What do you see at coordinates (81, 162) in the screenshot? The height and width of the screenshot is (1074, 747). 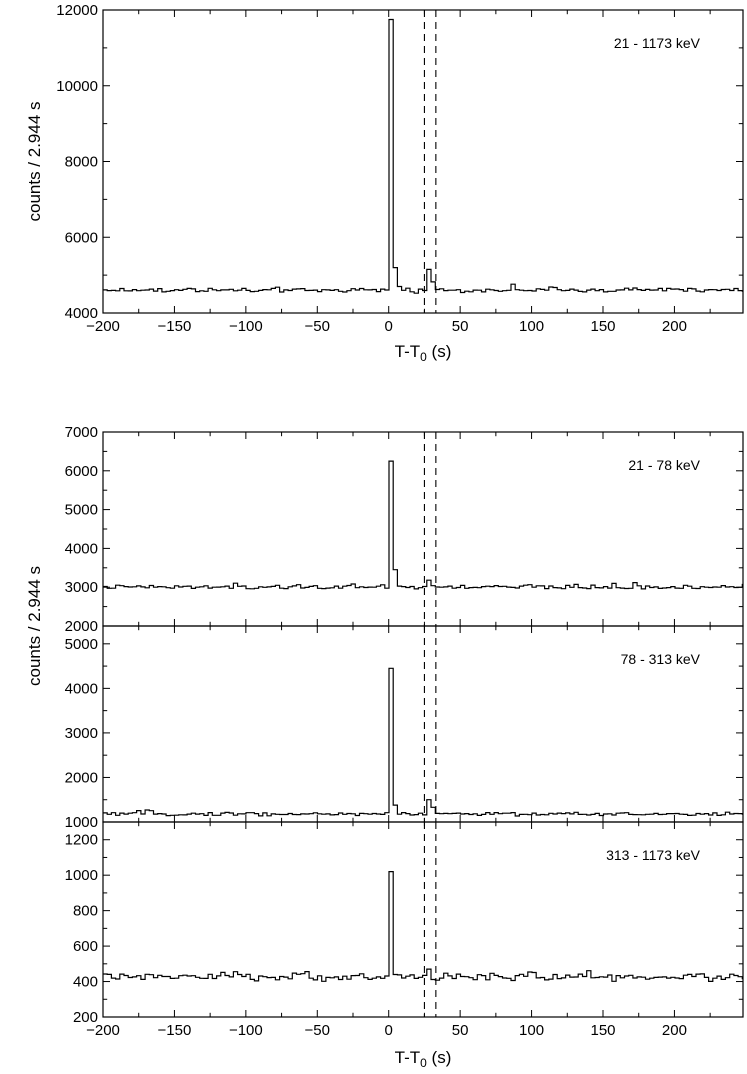 I see `y-tick-label: 8000` at bounding box center [81, 162].